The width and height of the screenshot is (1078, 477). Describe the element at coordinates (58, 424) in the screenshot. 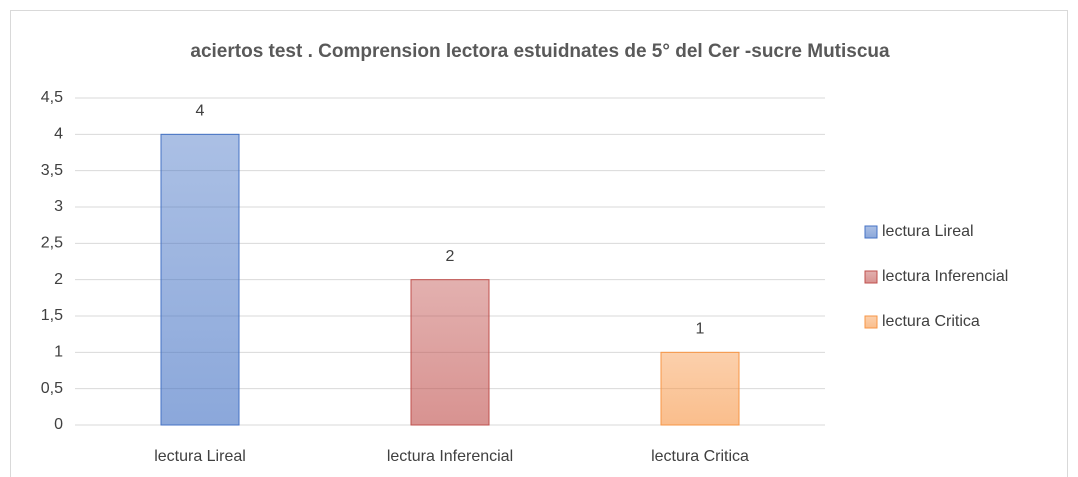

I see `y-tick-label: 0` at that location.